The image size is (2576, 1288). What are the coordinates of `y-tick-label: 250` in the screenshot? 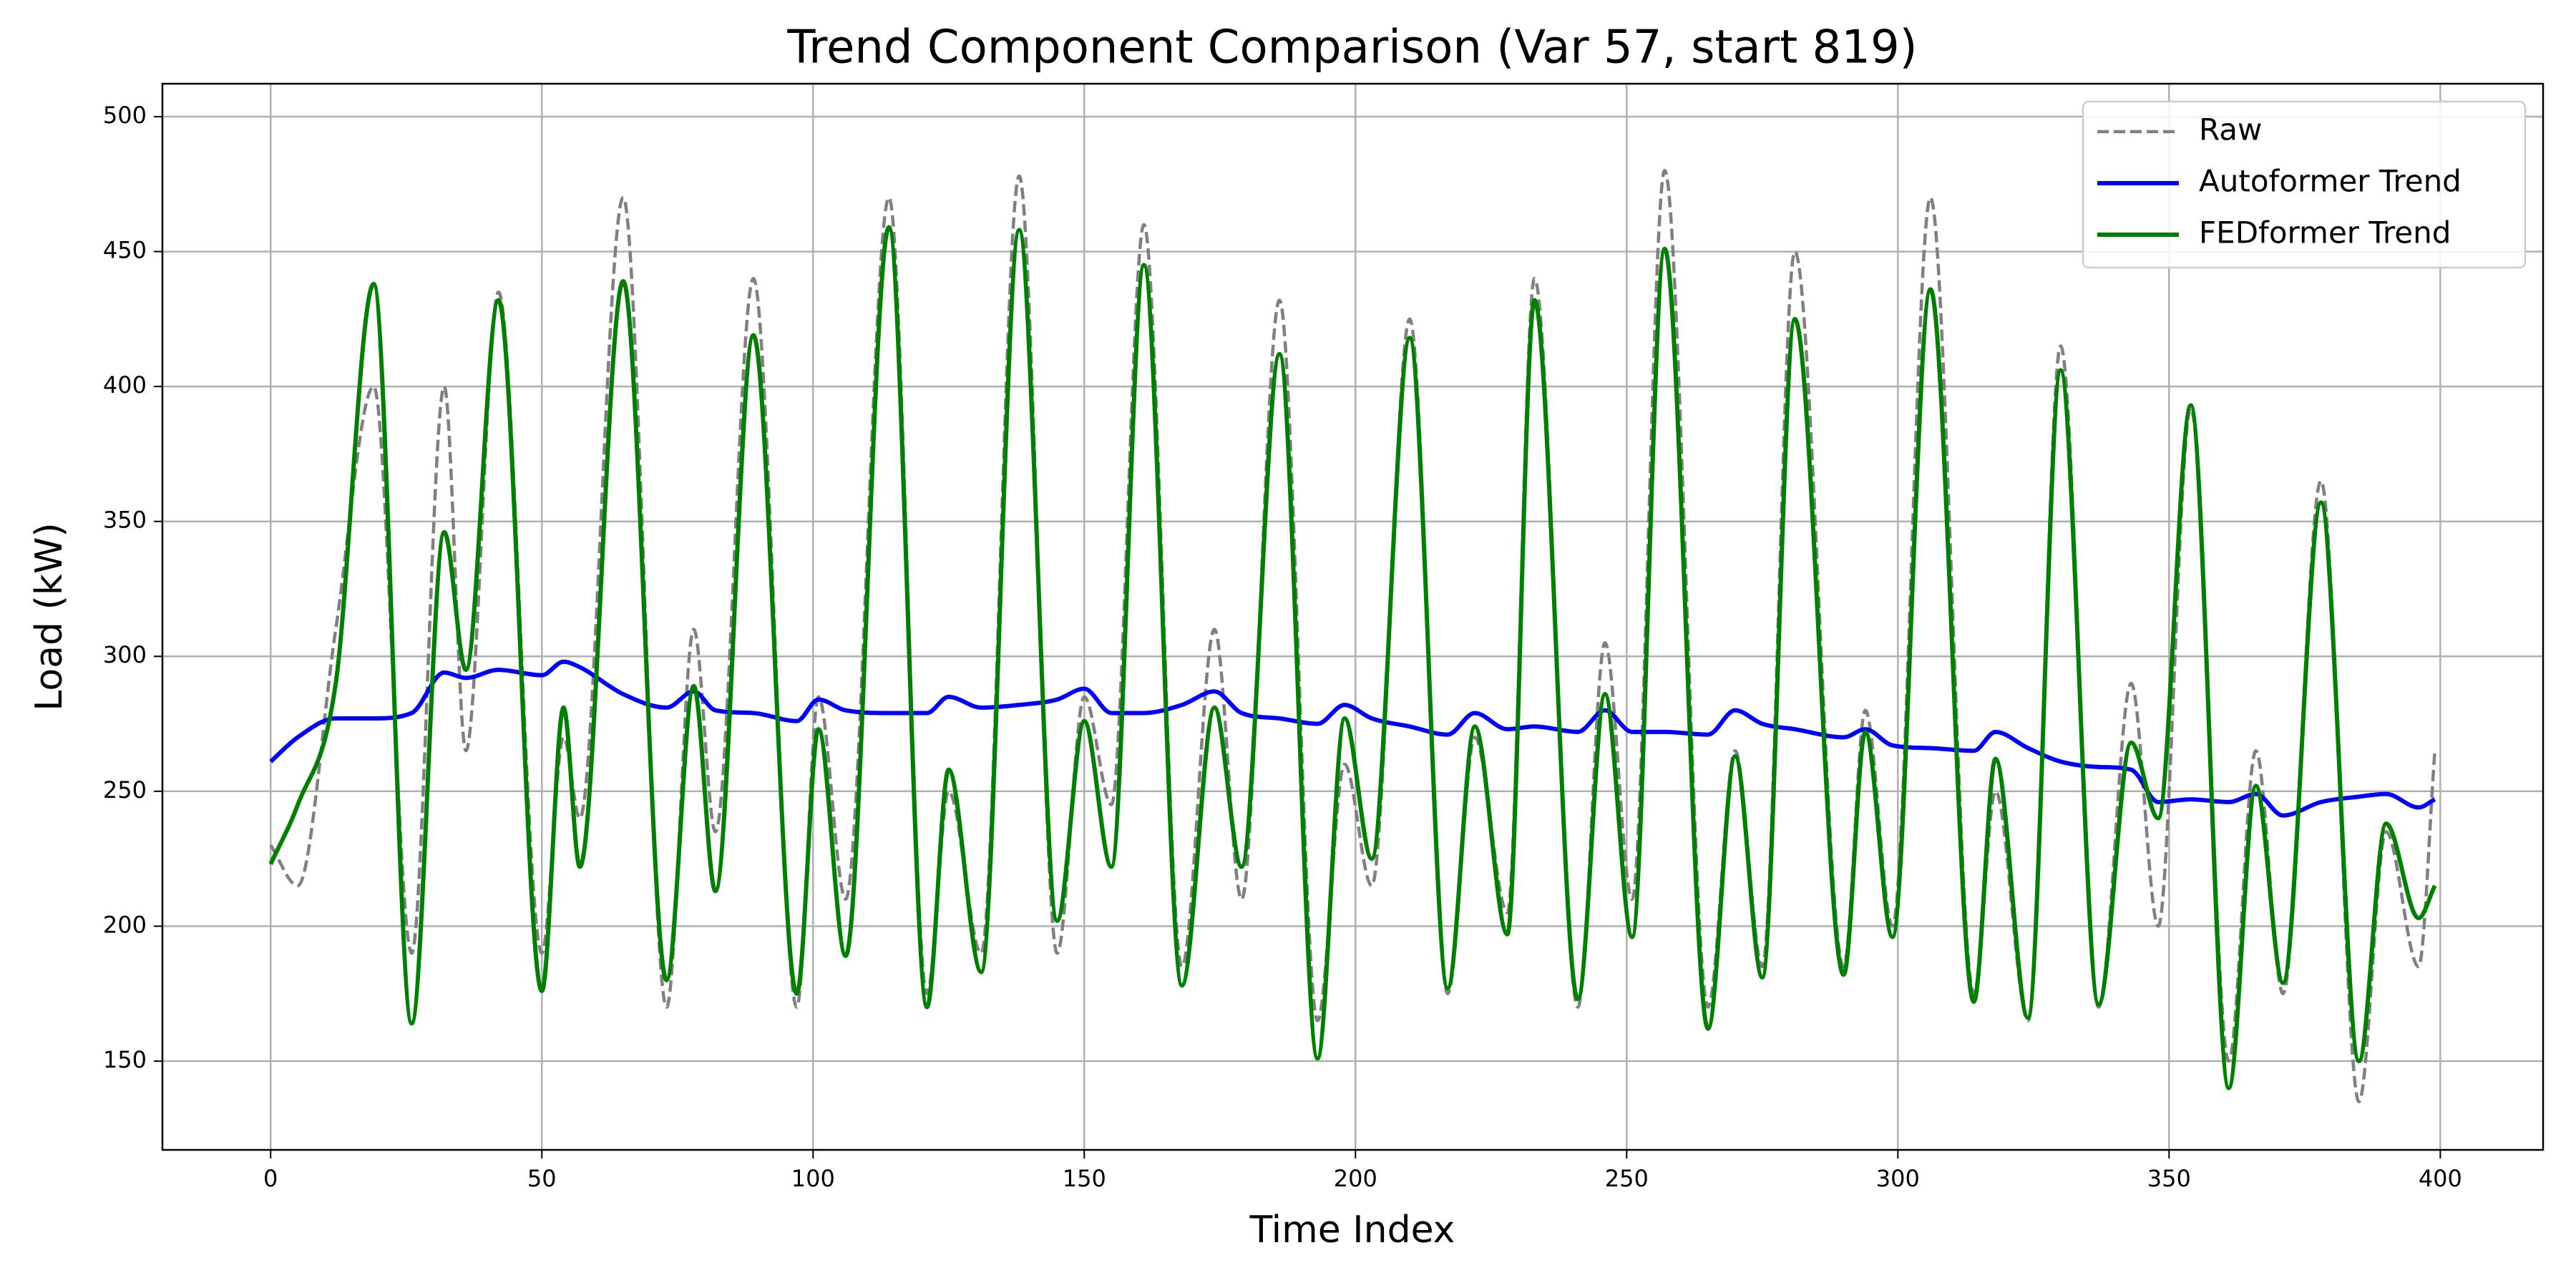 It's located at (125, 790).